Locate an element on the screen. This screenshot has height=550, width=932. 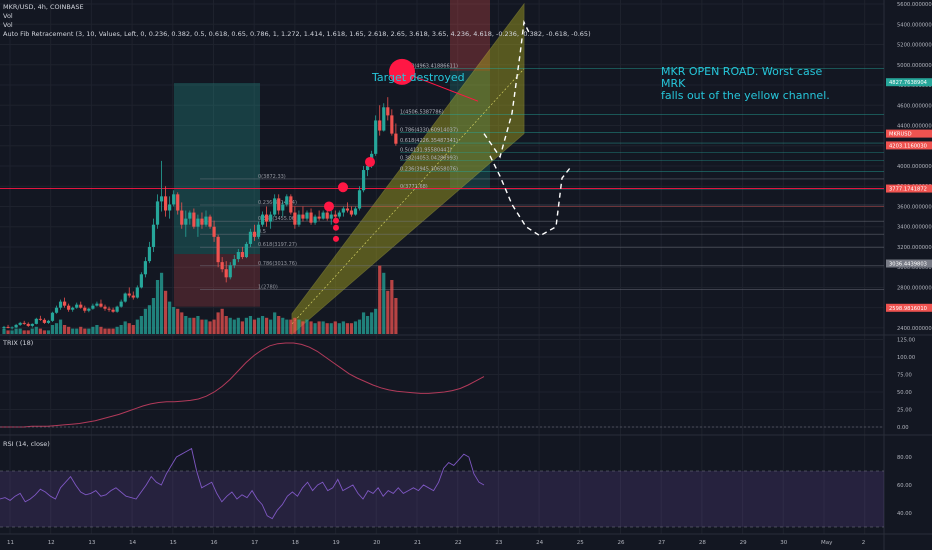
x-tick-label: 30 is located at coordinates (783, 543).